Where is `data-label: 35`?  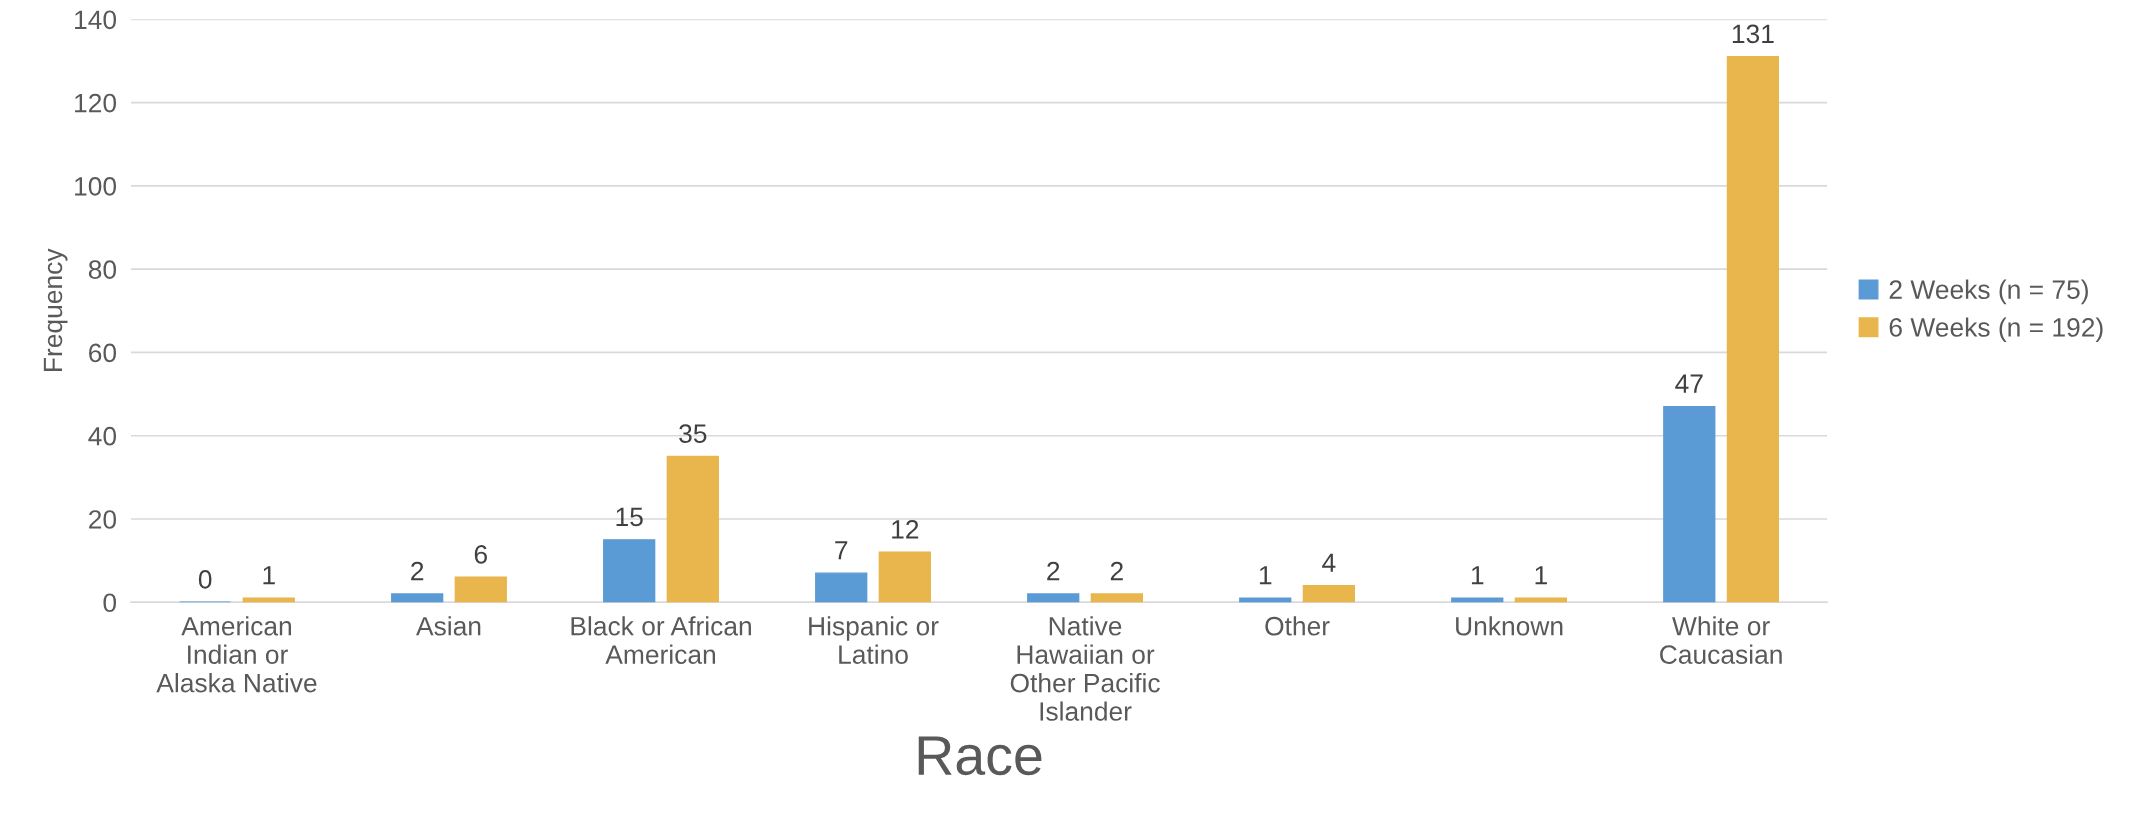
data-label: 35 is located at coordinates (693, 433).